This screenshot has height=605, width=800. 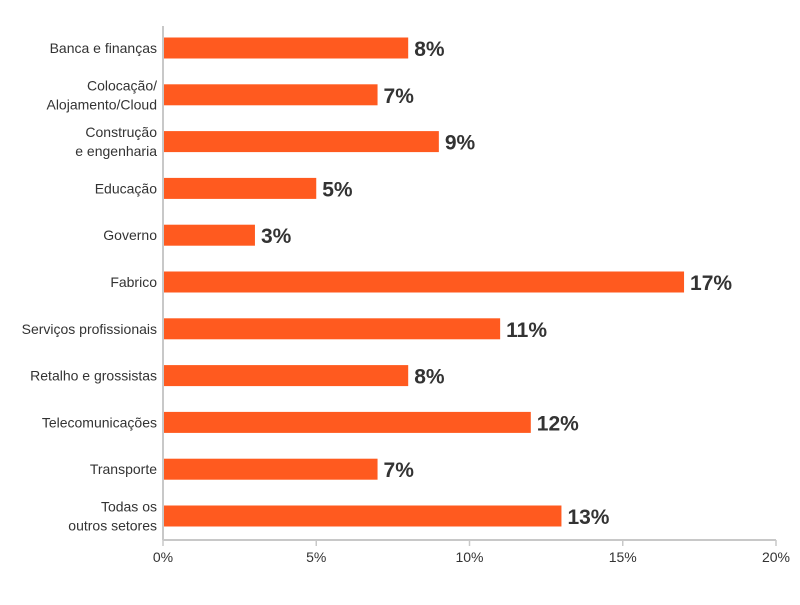 I want to click on category-label: Fabrico, so click(x=133, y=282).